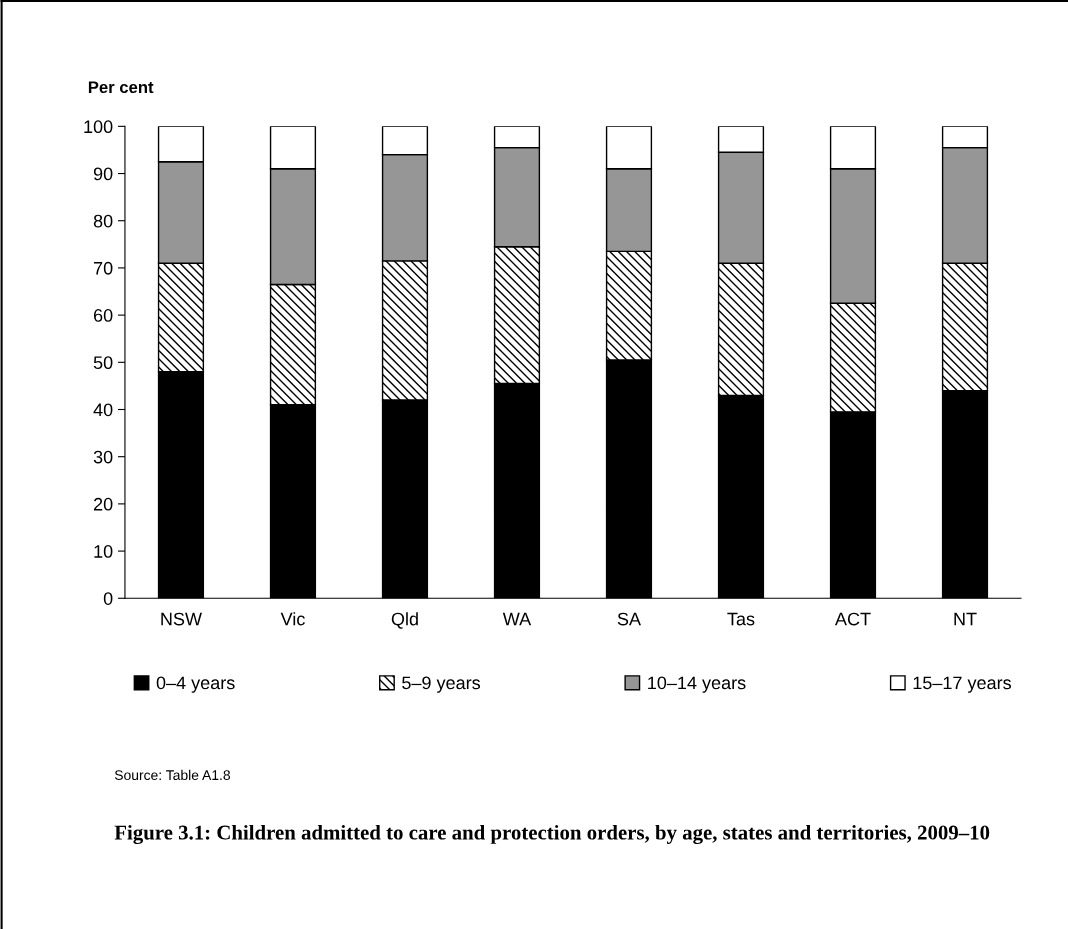 The image size is (1068, 929). I want to click on x-tick-label: Vic, so click(292, 619).